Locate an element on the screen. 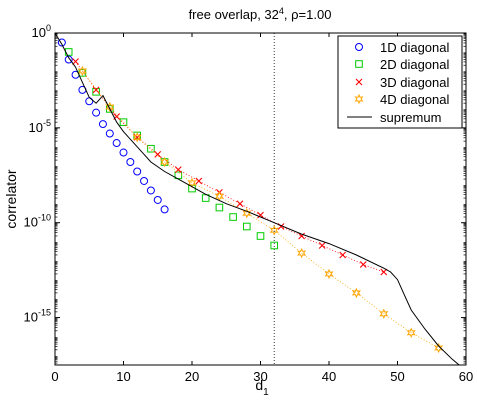 This screenshot has height=403, width=477. y-axis-label: correlator is located at coordinates (11, 198).